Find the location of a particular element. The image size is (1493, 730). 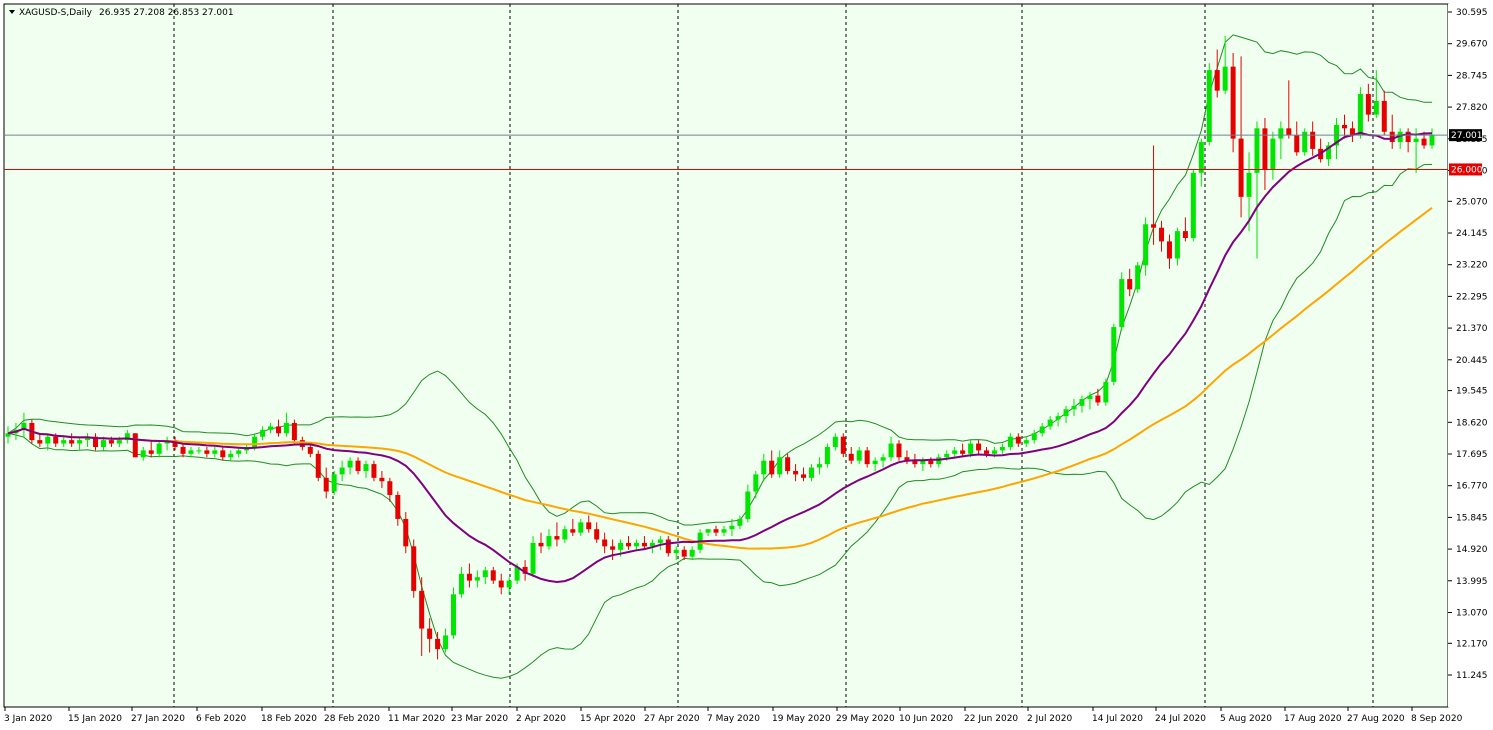

x-tick-label: 15 Jan 2020 is located at coordinates (95, 719).